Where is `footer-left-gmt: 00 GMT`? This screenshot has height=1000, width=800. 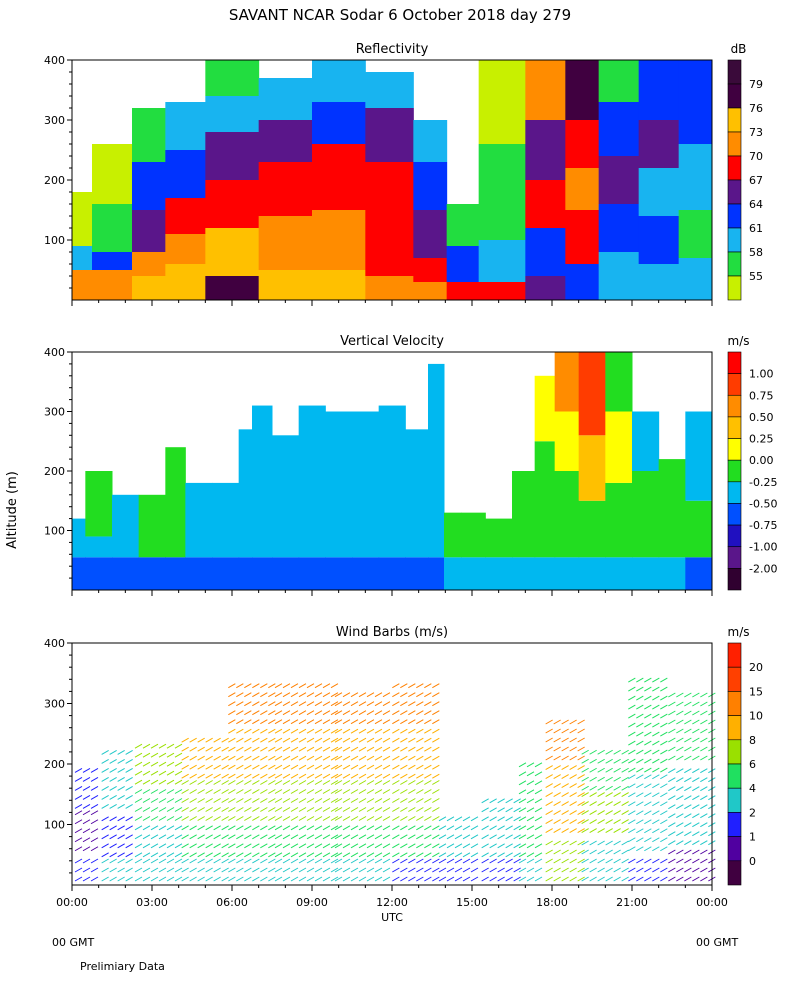
footer-left-gmt: 00 GMT is located at coordinates (73, 942).